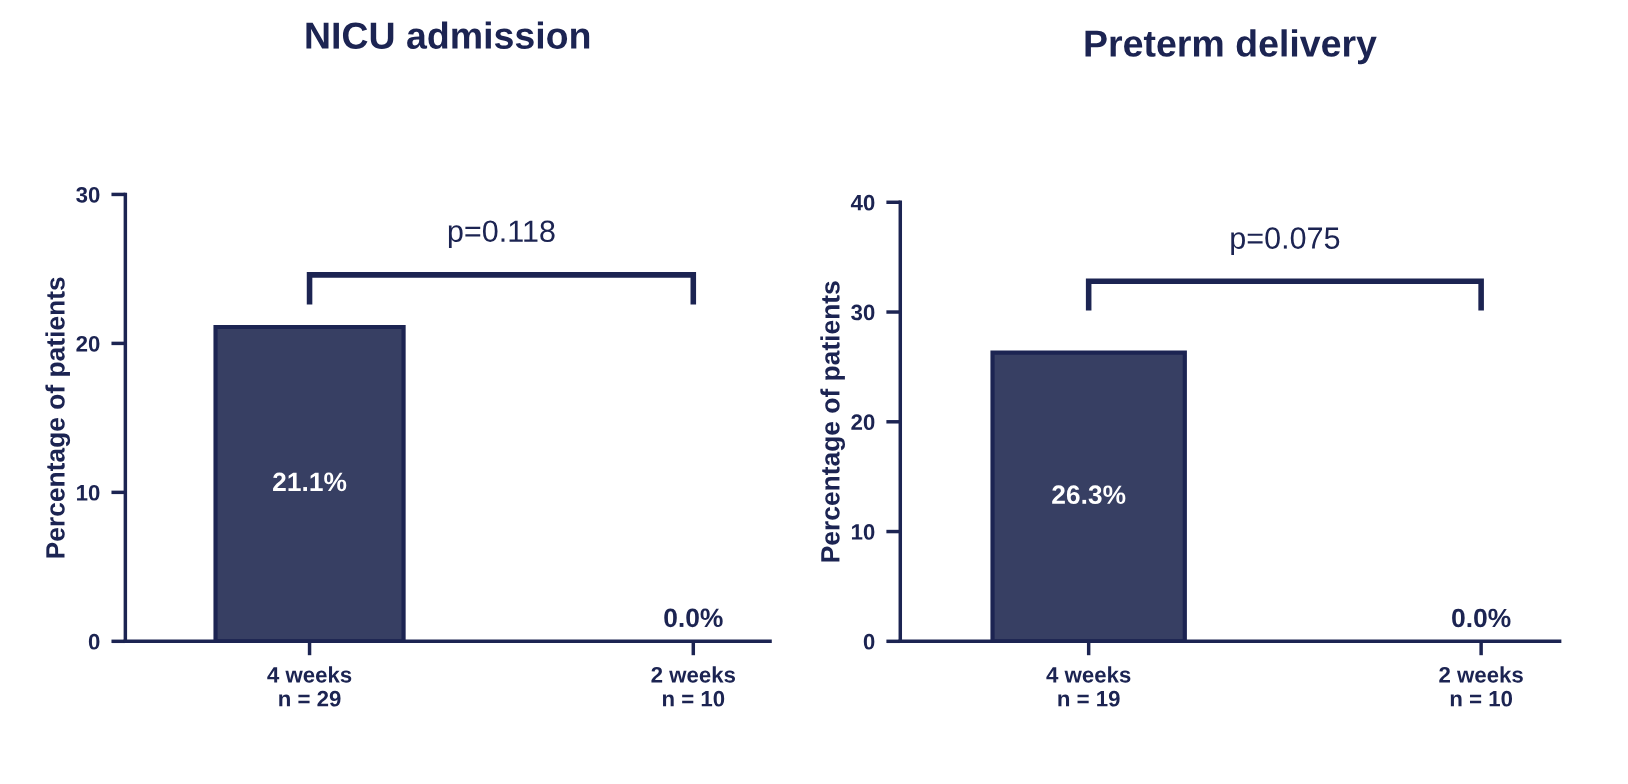 The height and width of the screenshot is (784, 1628). What do you see at coordinates (309, 686) in the screenshot?
I see `x-tick-label: 4 weeks n = 29` at bounding box center [309, 686].